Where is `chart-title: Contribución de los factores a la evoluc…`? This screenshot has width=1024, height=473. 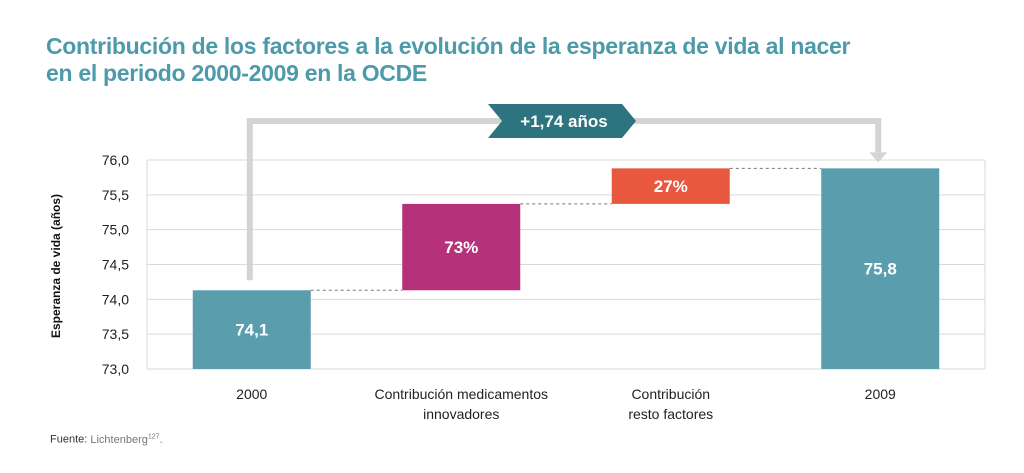 chart-title: Contribución de los factores a la evoluc… is located at coordinates (526, 60).